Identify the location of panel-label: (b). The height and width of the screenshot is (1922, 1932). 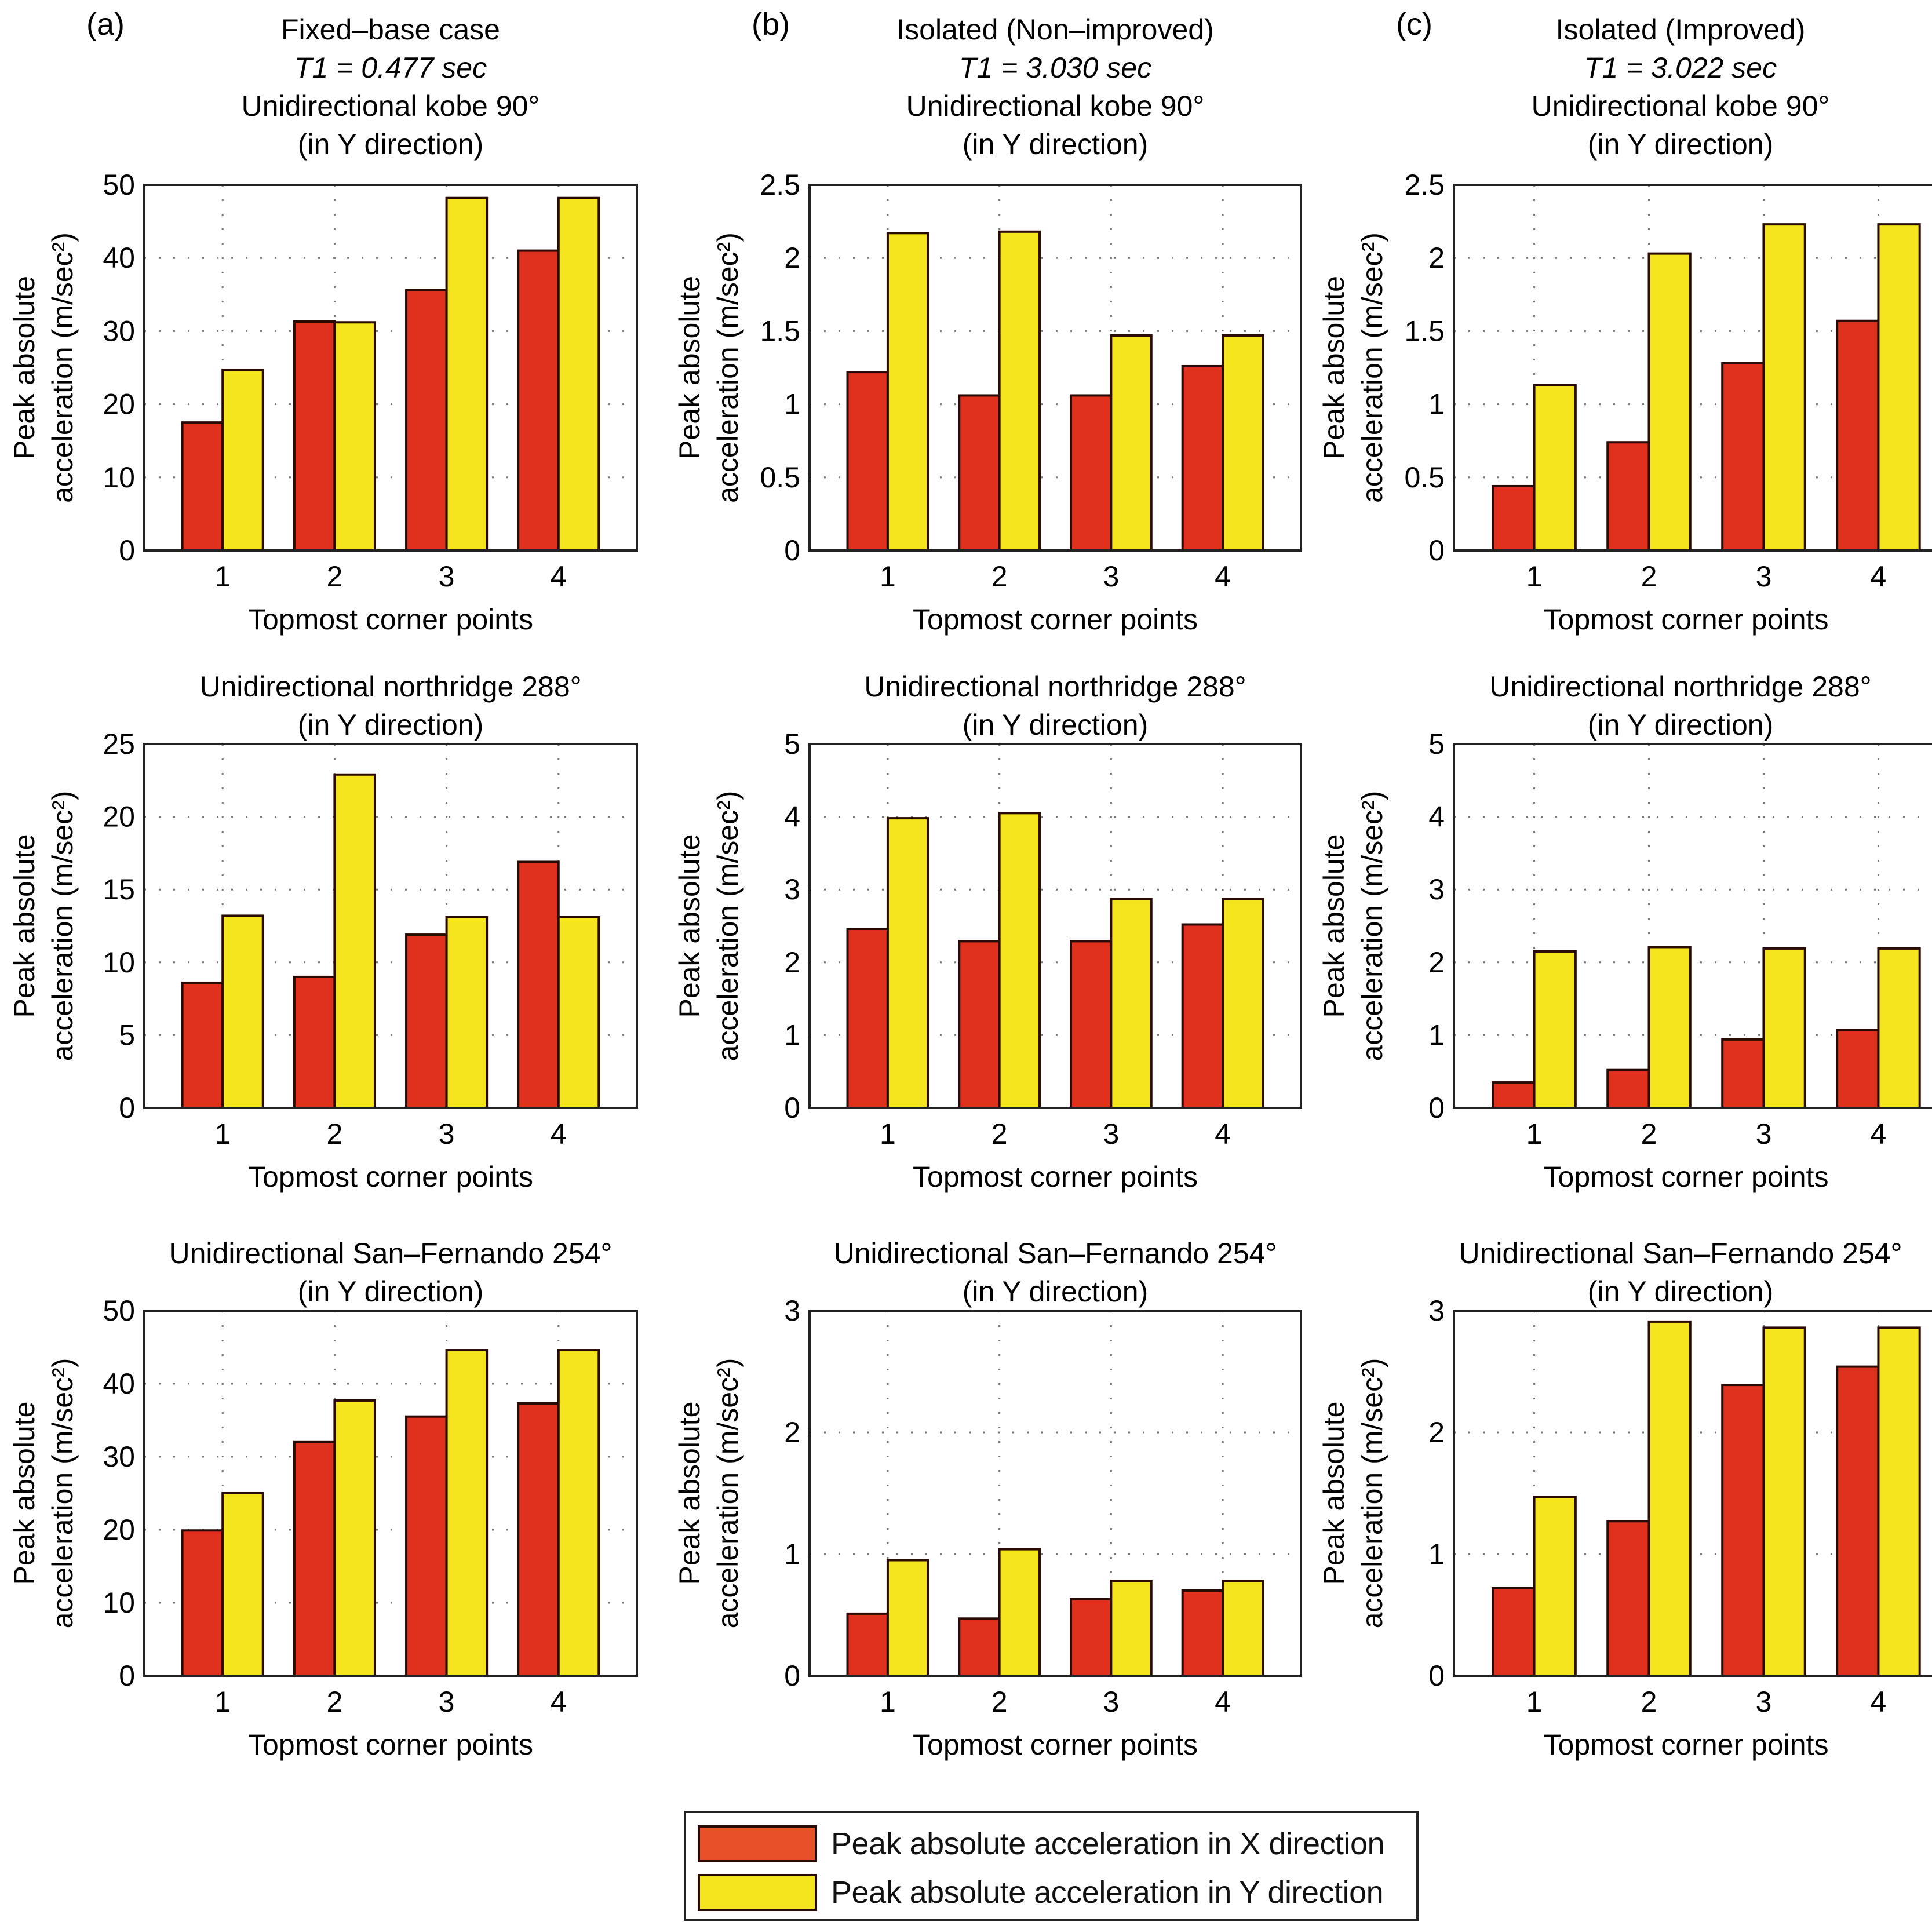
(771, 24).